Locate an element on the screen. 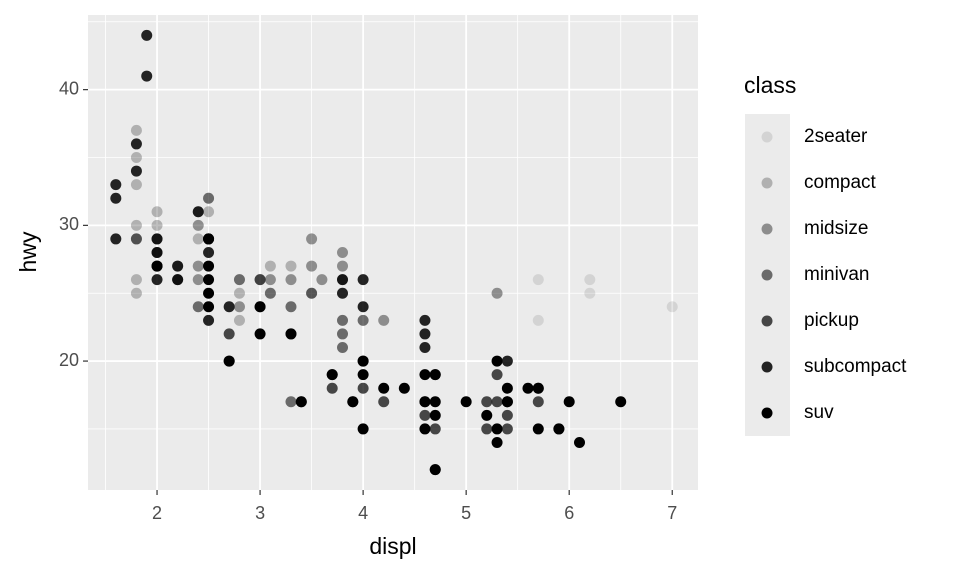  x-tick-label: 7 is located at coordinates (672, 513).